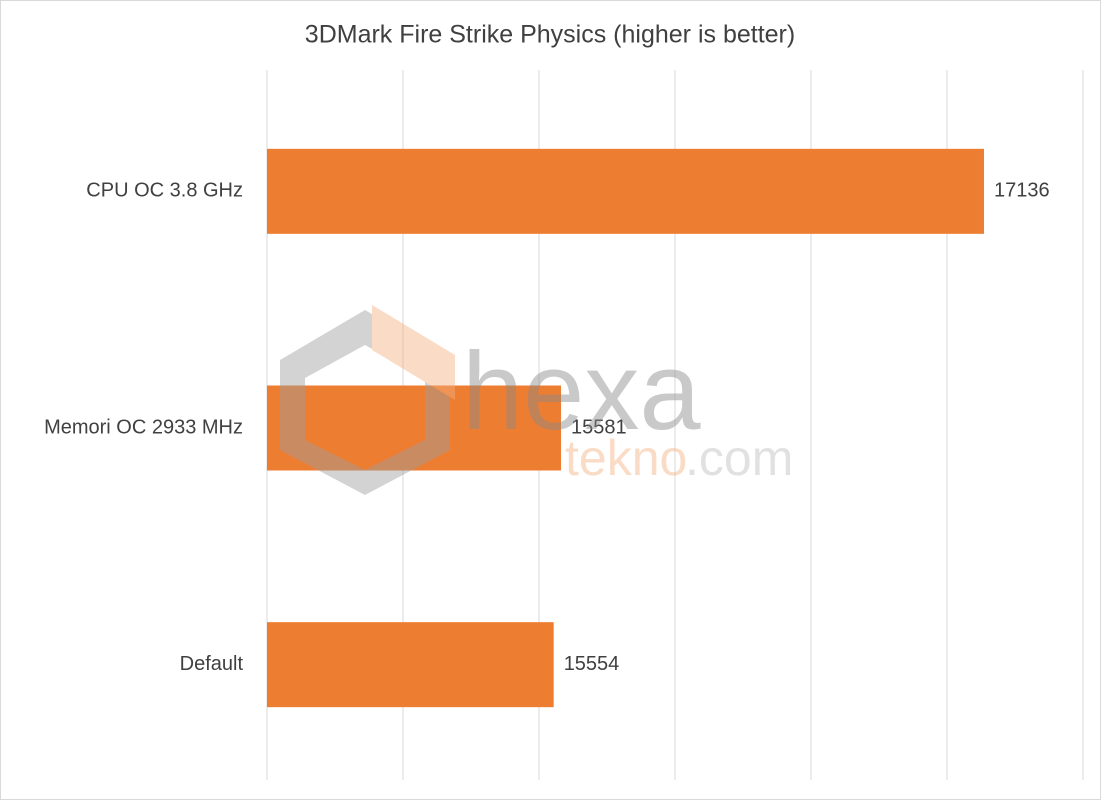 This screenshot has height=800, width=1101. I want to click on watermark-logo-accent, so click(413, 352).